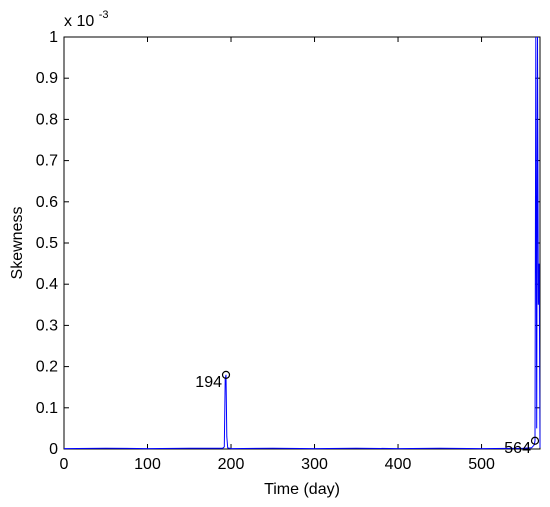 Image resolution: width=550 pixels, height=507 pixels. What do you see at coordinates (64, 464) in the screenshot?
I see `x-tick-label: 0` at bounding box center [64, 464].